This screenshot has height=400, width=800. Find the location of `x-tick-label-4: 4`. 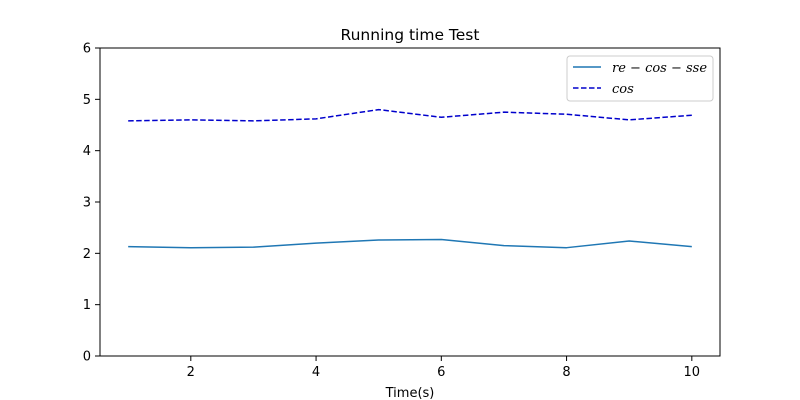

x-tick-label-4: 4 is located at coordinates (316, 372).